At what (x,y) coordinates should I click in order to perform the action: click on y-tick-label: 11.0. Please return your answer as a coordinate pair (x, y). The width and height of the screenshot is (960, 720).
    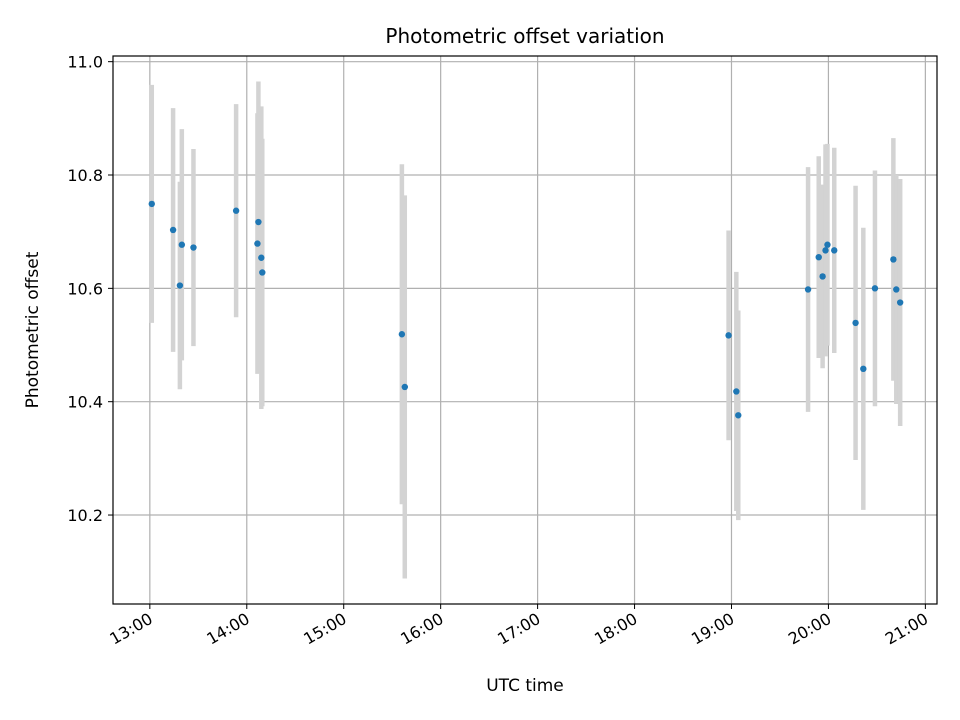
    Looking at the image, I should click on (85, 62).